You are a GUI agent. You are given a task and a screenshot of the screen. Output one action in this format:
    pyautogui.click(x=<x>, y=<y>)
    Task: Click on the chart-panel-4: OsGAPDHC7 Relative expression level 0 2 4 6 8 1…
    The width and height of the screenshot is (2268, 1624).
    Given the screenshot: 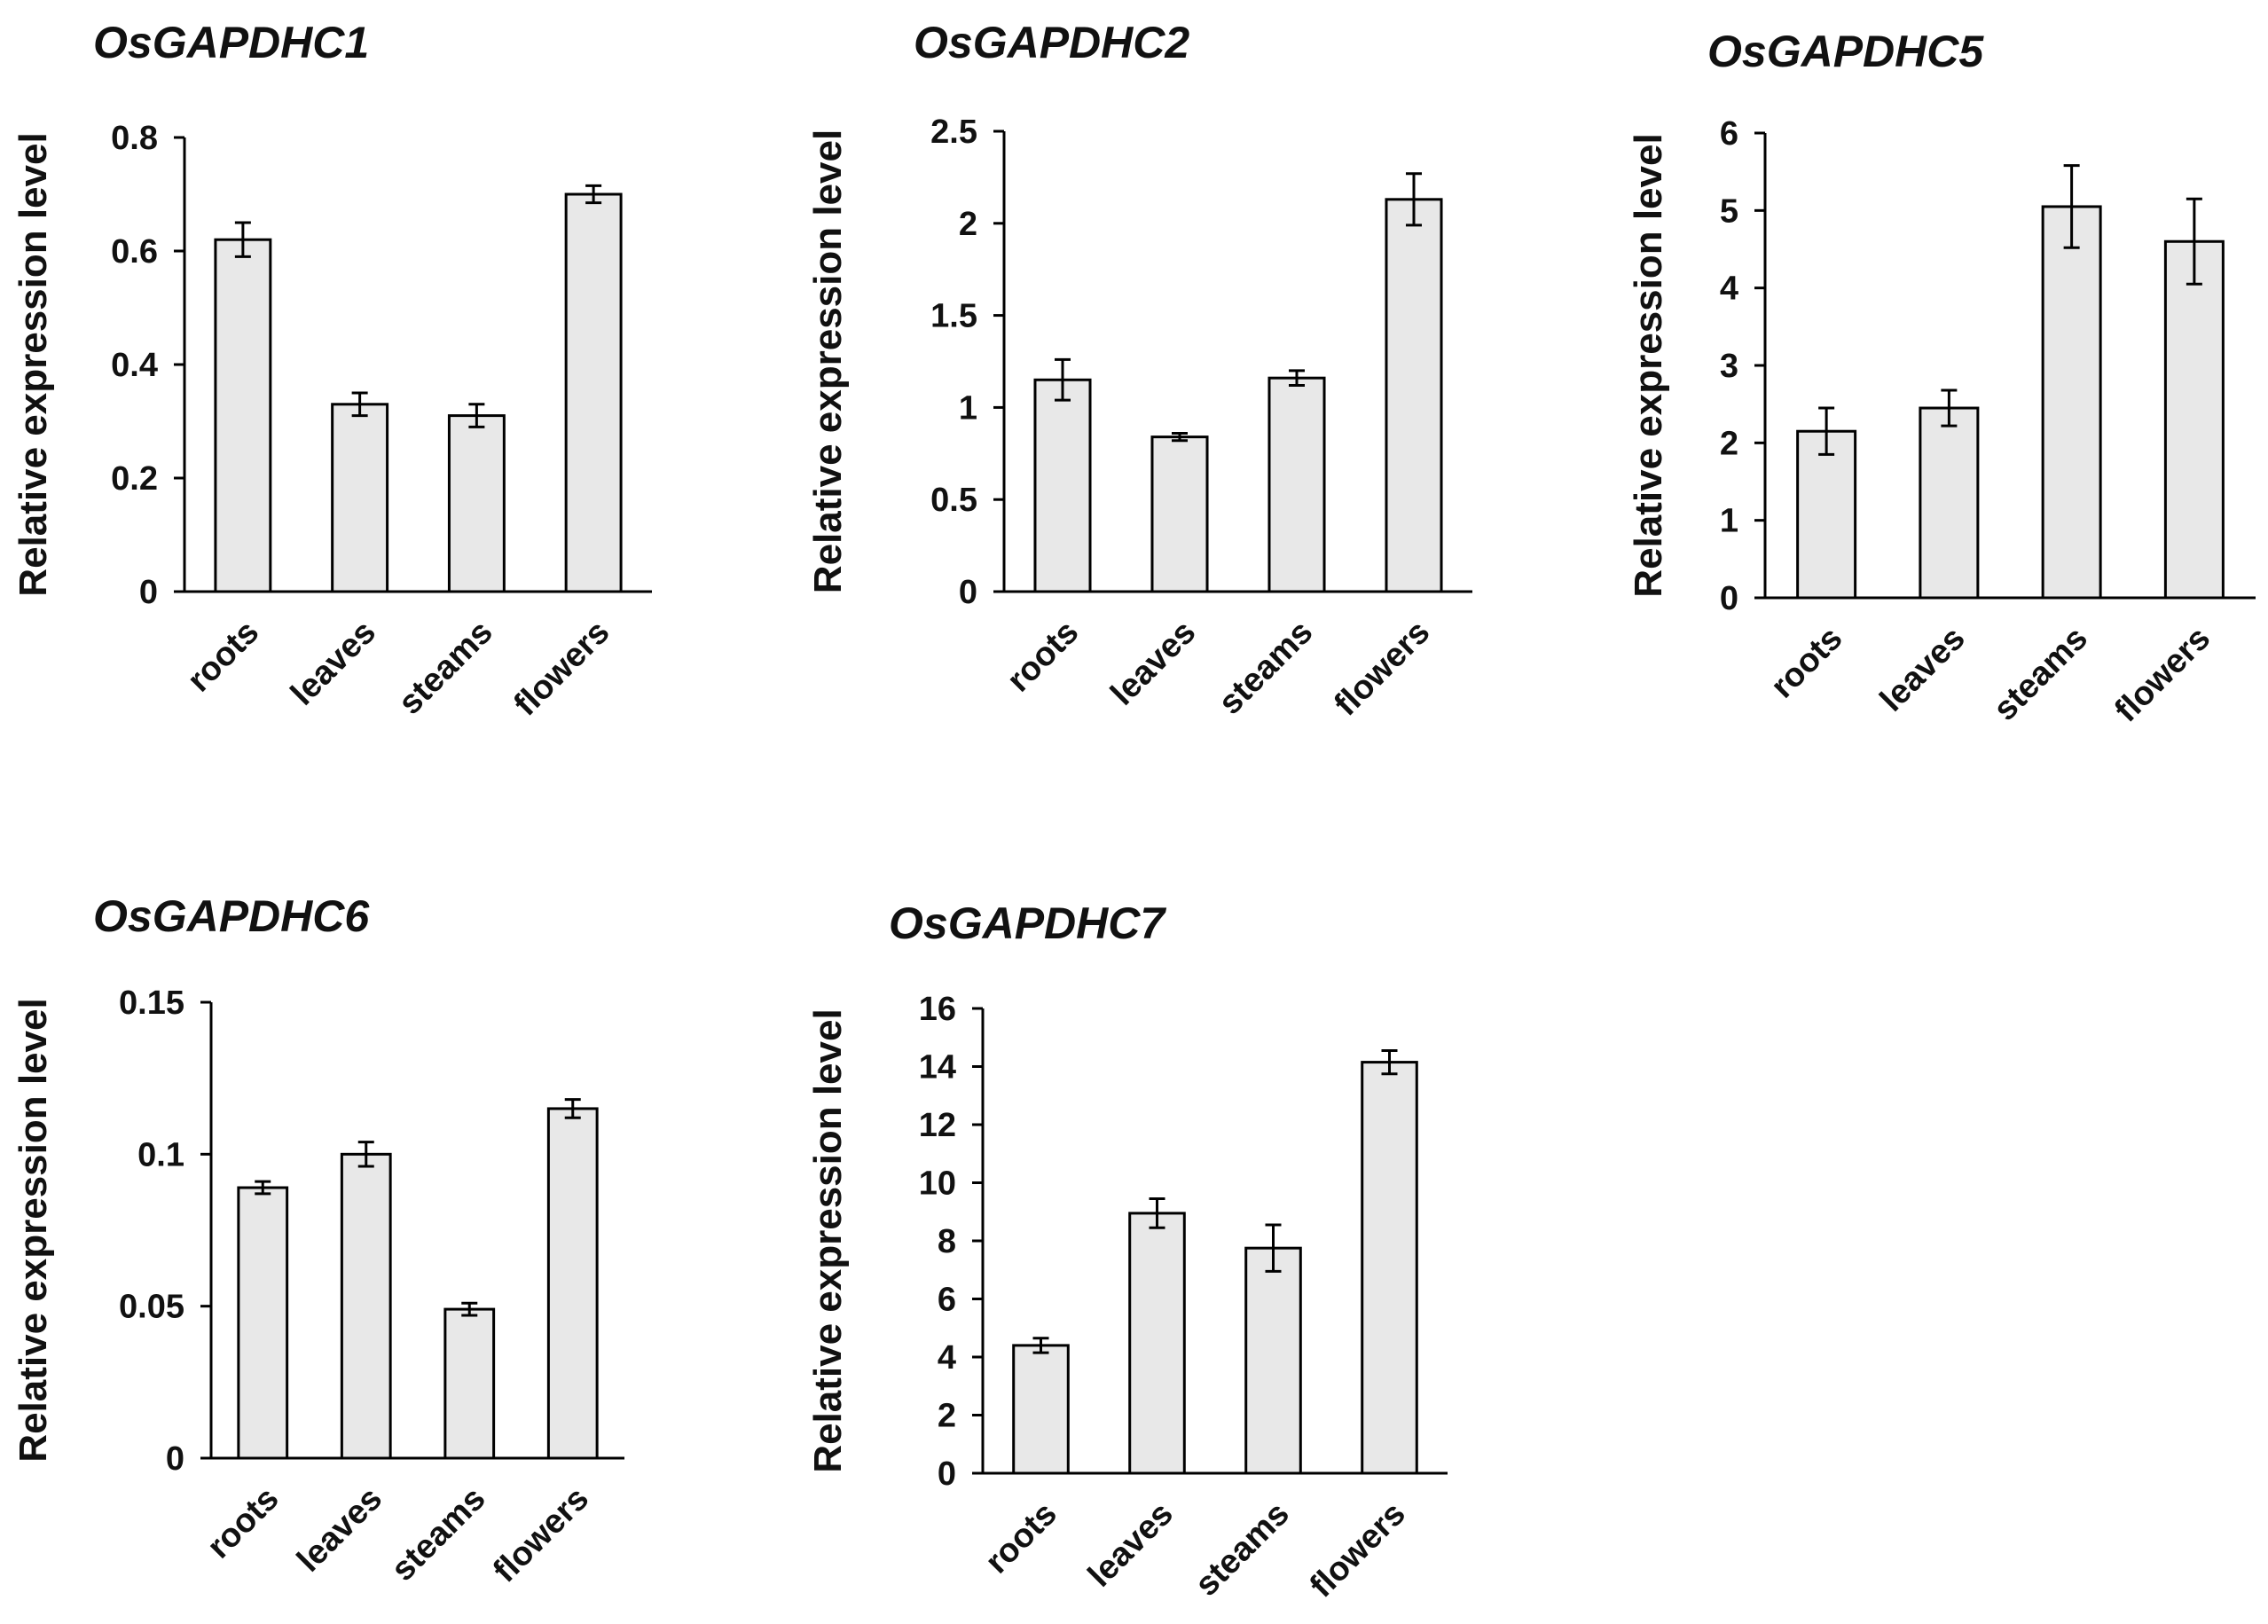 What is the action you would take?
    pyautogui.click(x=1127, y=1251)
    